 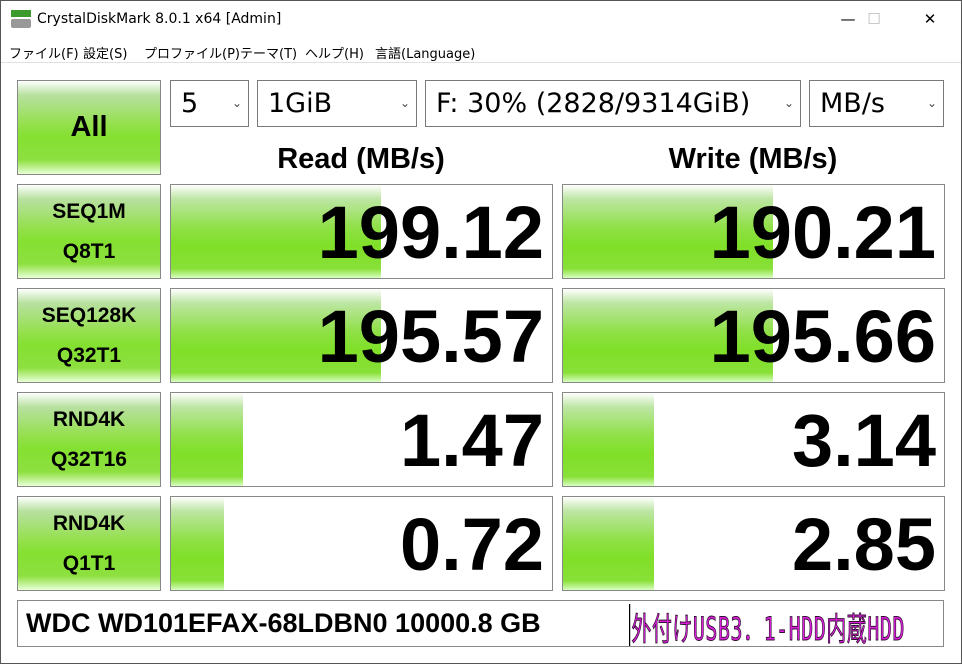 What do you see at coordinates (361, 439) in the screenshot?
I see `read-result-2: 1.47` at bounding box center [361, 439].